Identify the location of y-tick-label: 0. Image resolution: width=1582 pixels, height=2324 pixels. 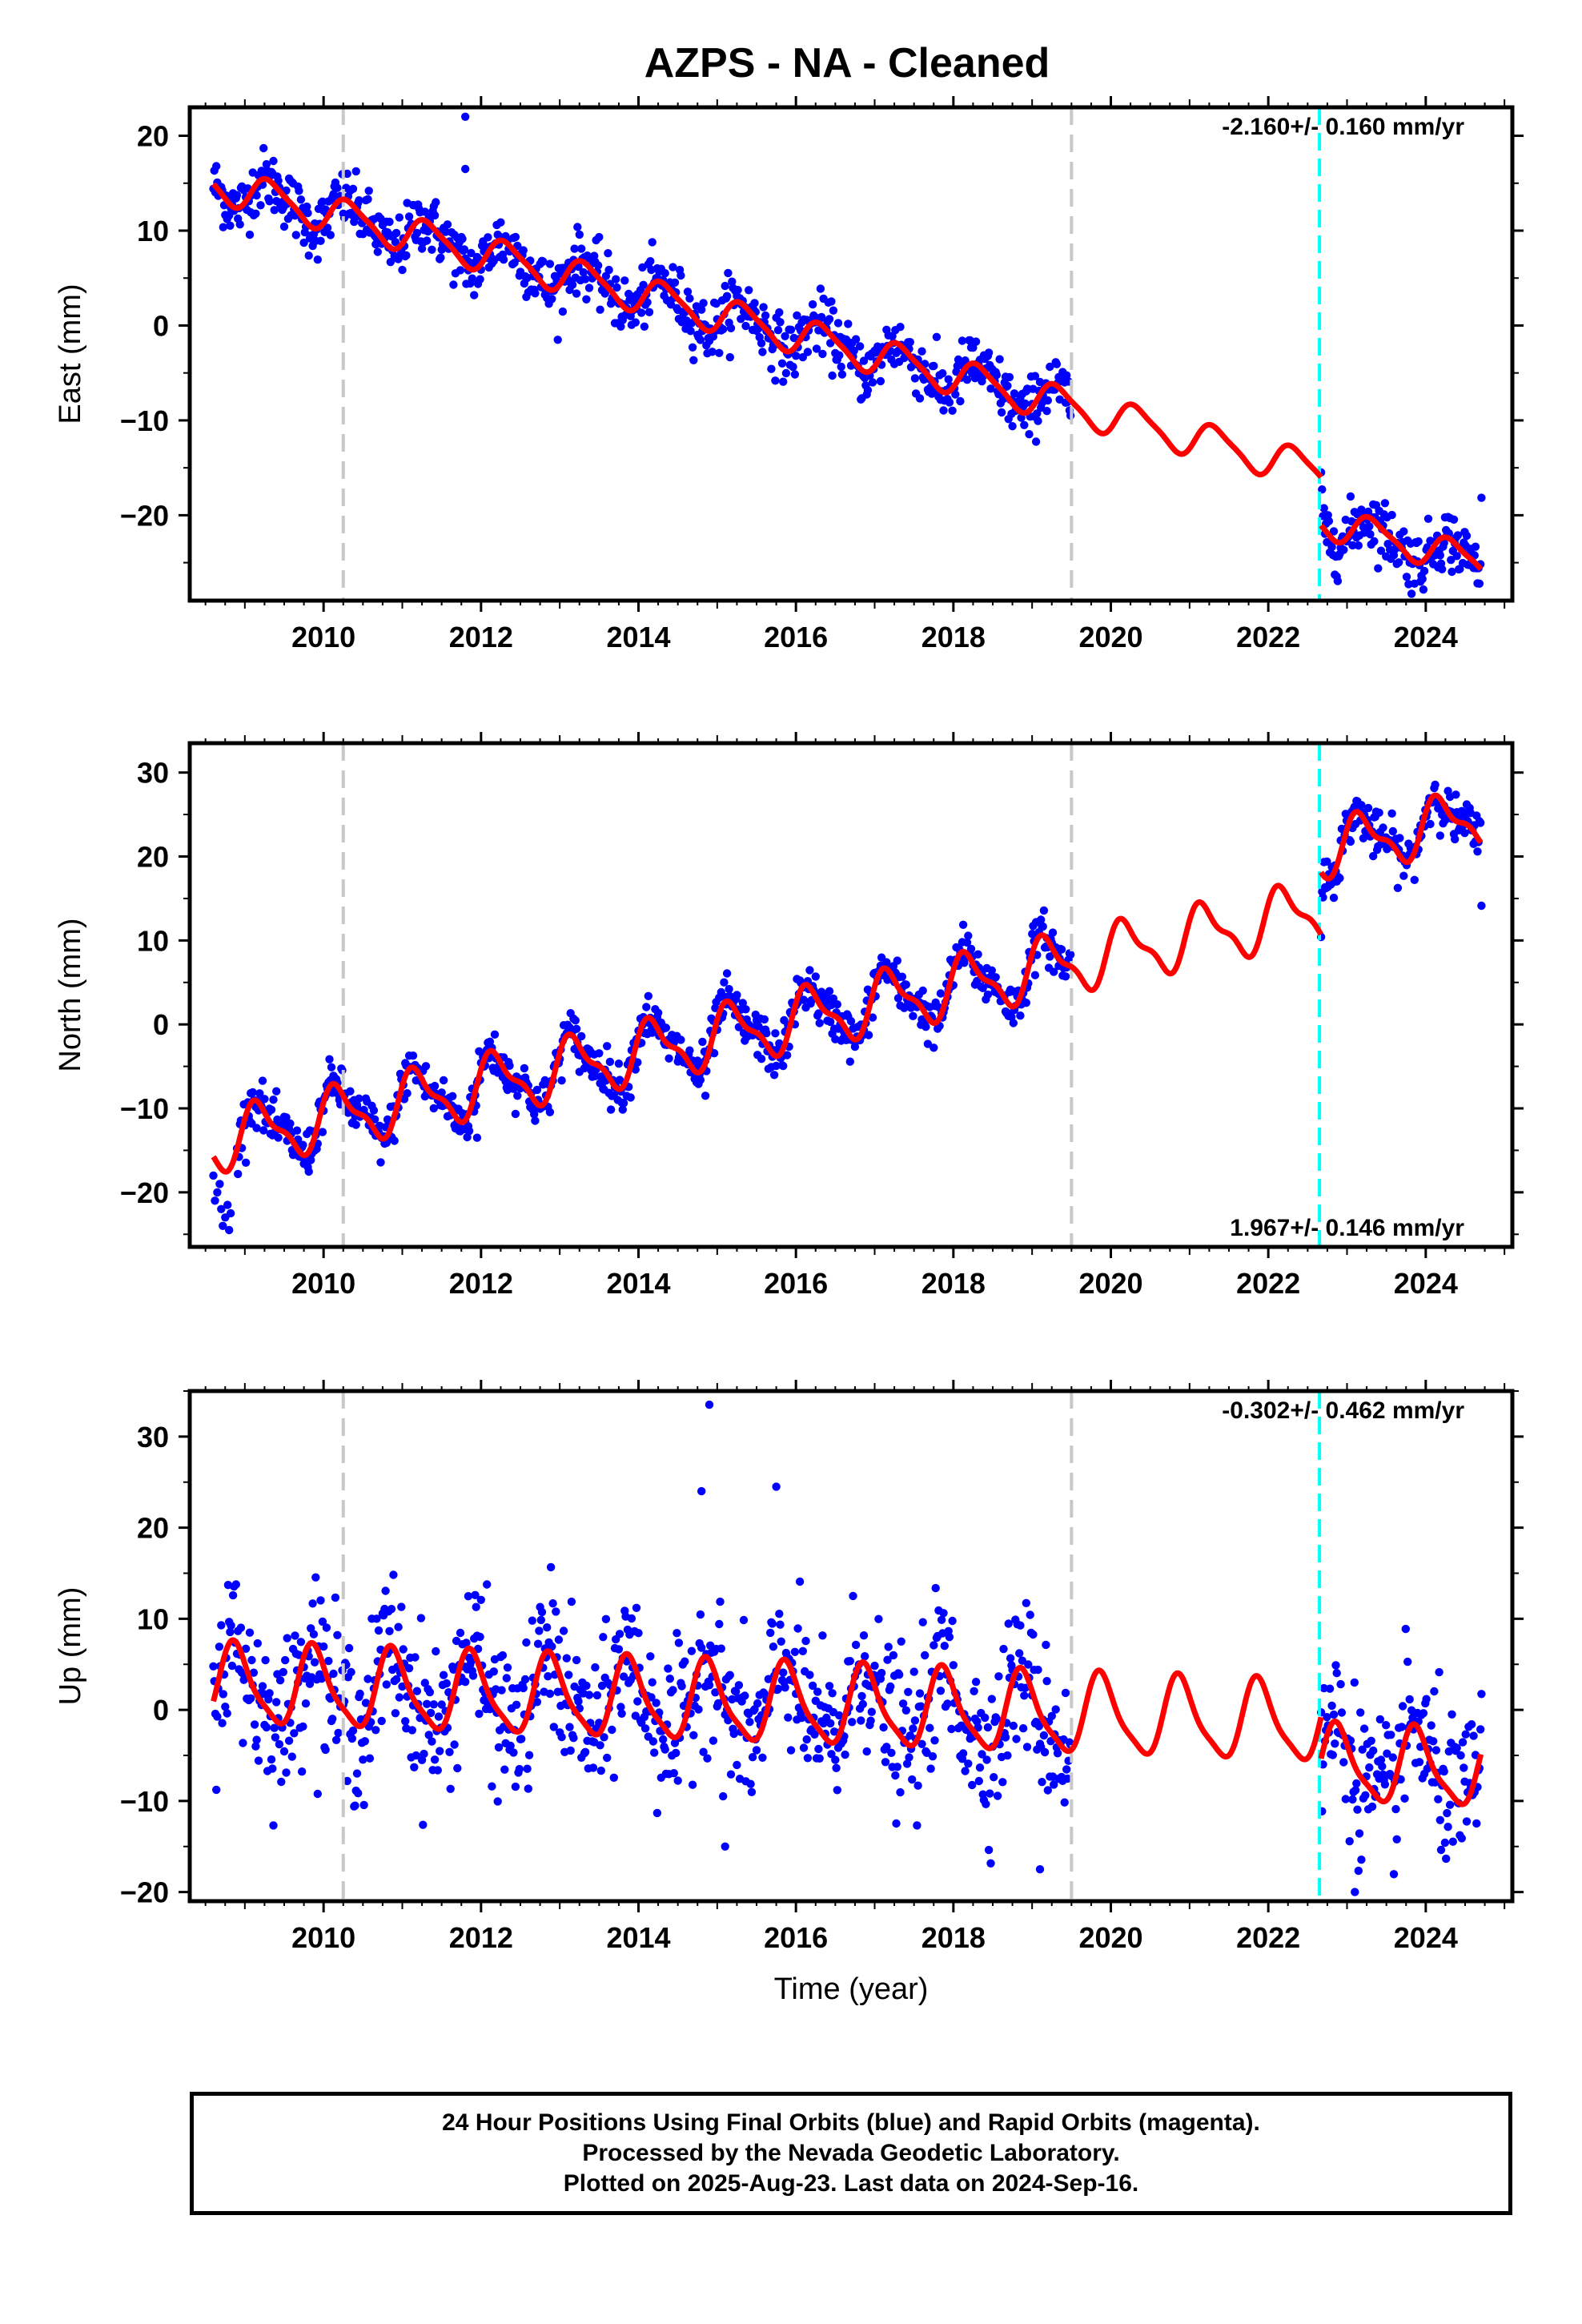
(161, 1024).